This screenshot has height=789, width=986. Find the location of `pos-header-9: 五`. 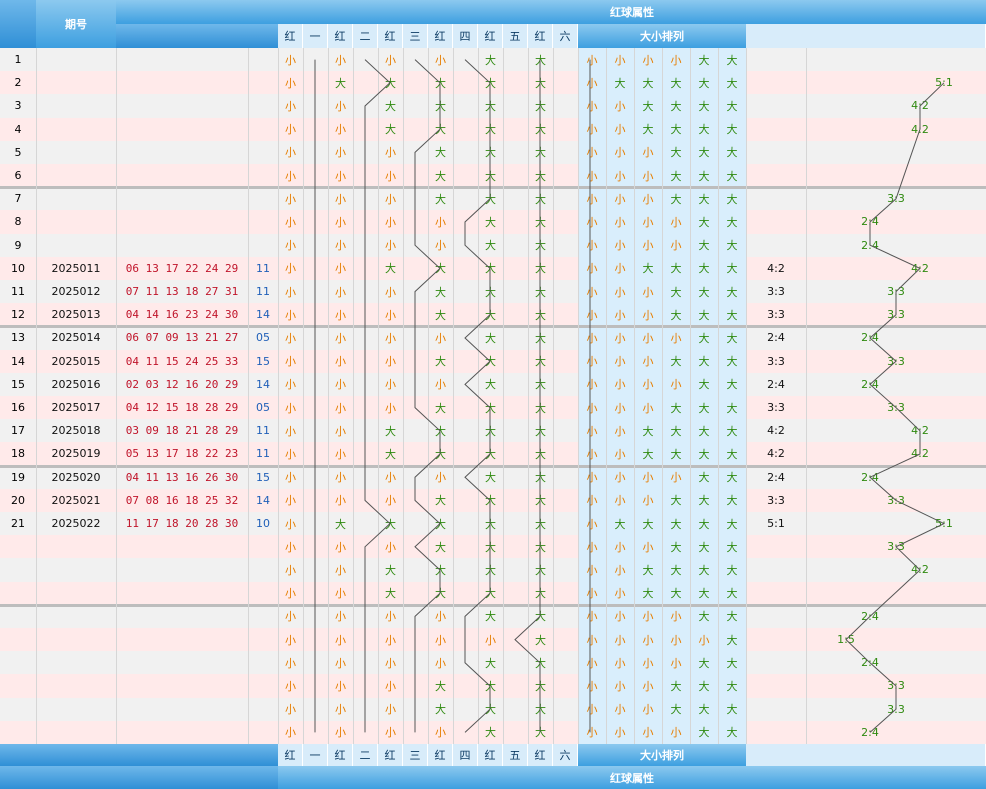

pos-header-9: 五 is located at coordinates (515, 36).